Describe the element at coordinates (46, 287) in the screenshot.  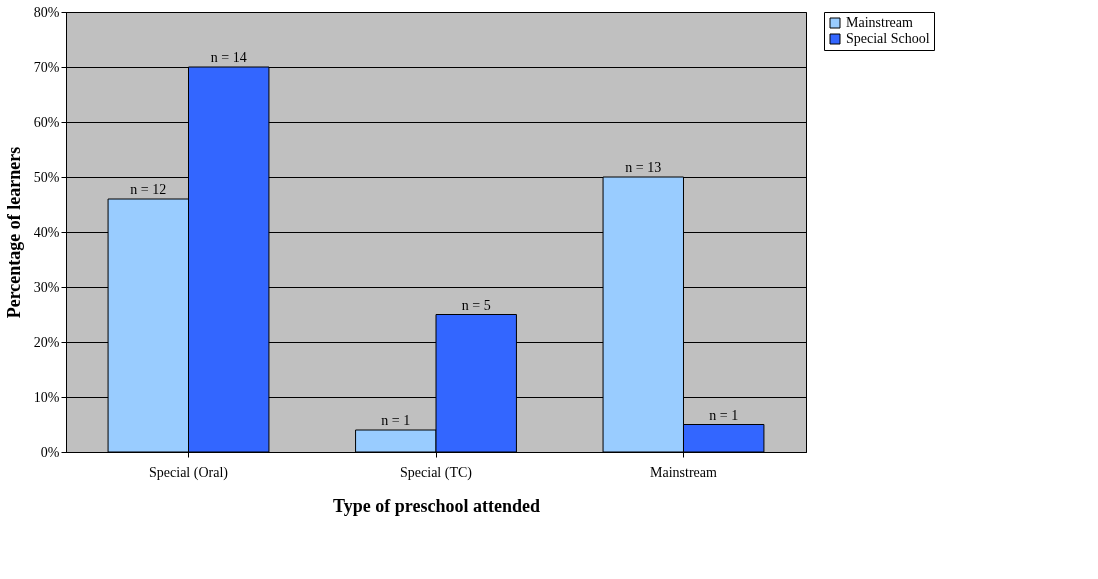
I see `y-tick-label: 30%` at that location.